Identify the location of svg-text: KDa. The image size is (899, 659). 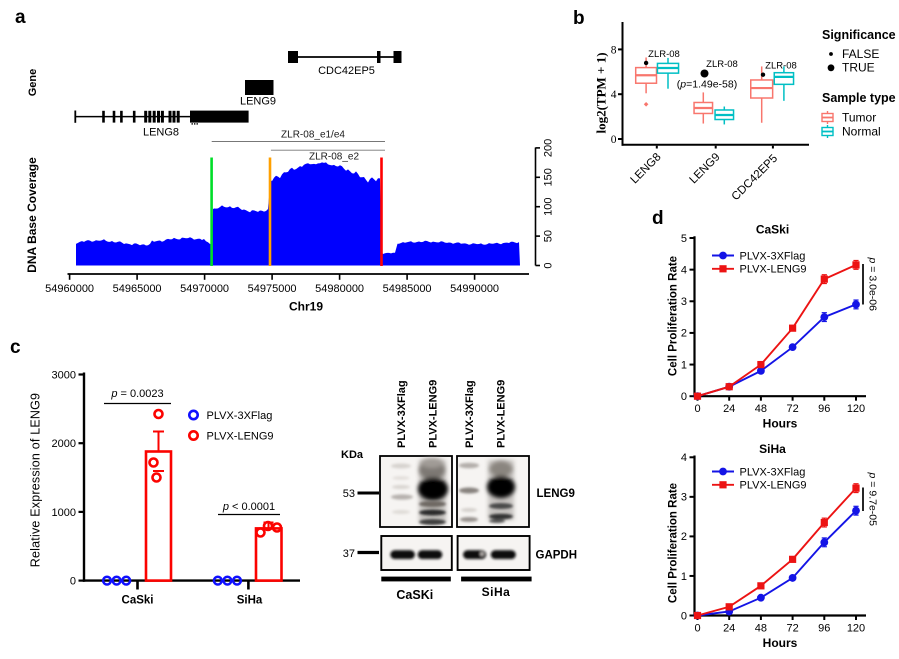
(352, 455).